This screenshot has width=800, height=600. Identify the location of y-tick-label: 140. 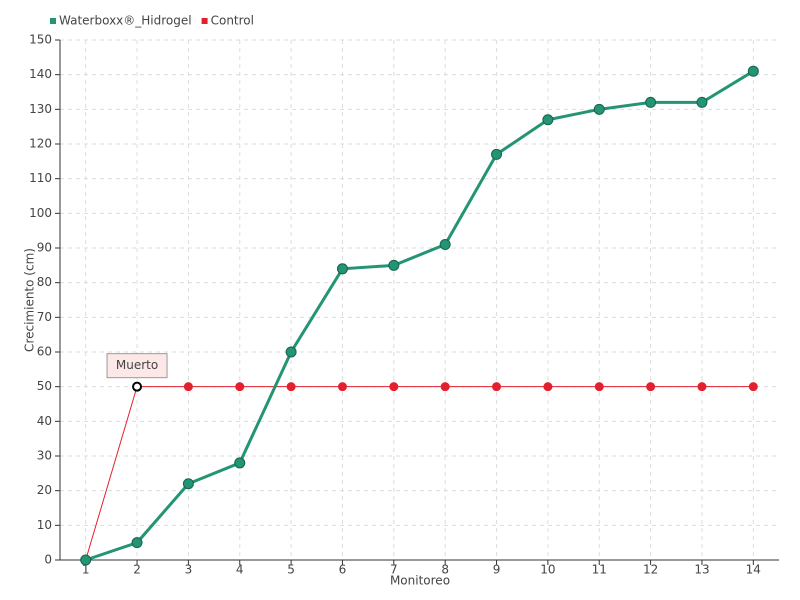
(40, 74).